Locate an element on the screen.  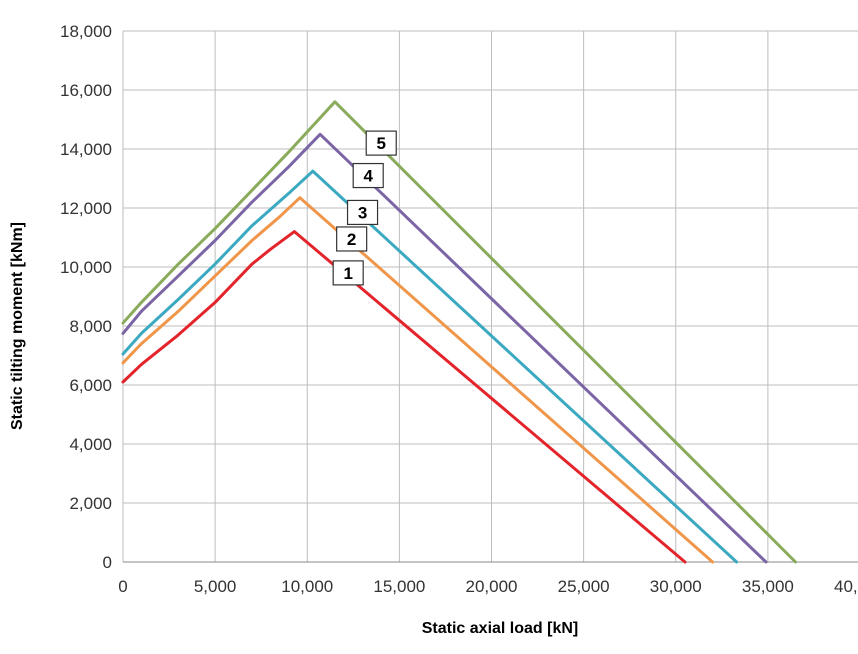
x-tick-label: 5,000 is located at coordinates (215, 586).